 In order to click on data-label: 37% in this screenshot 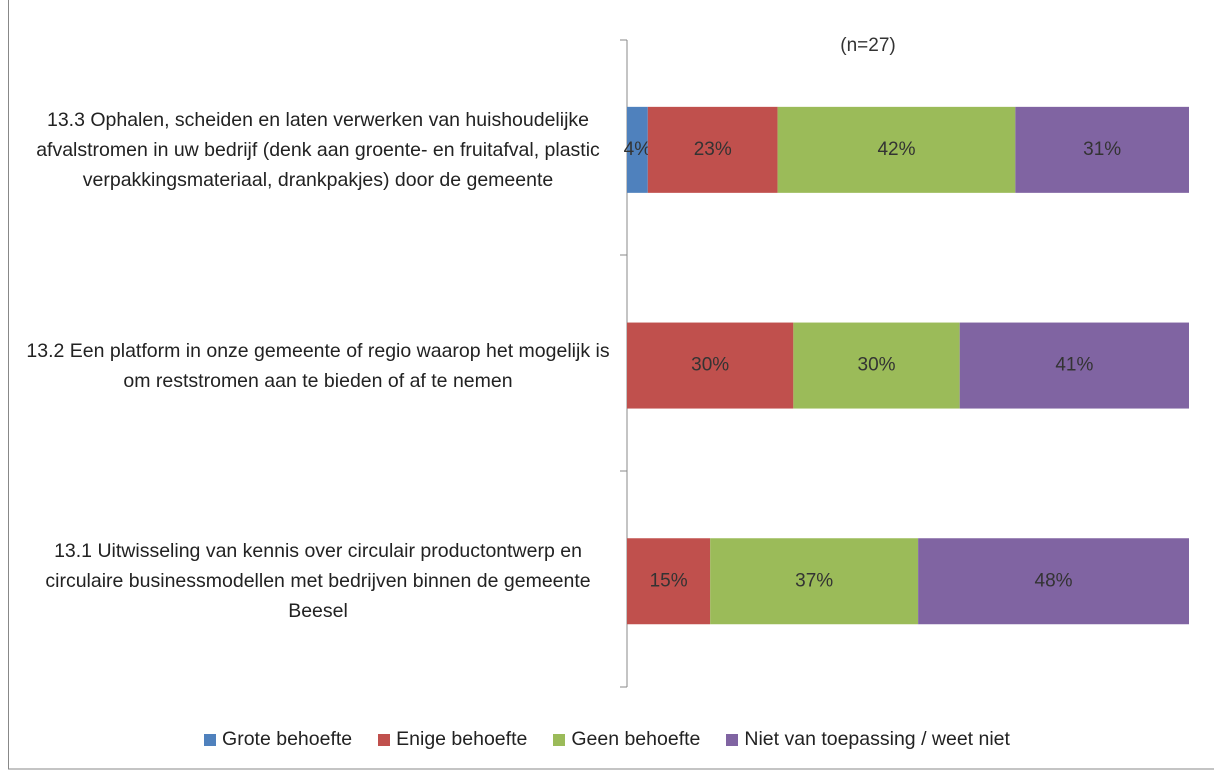, I will do `click(814, 580)`.